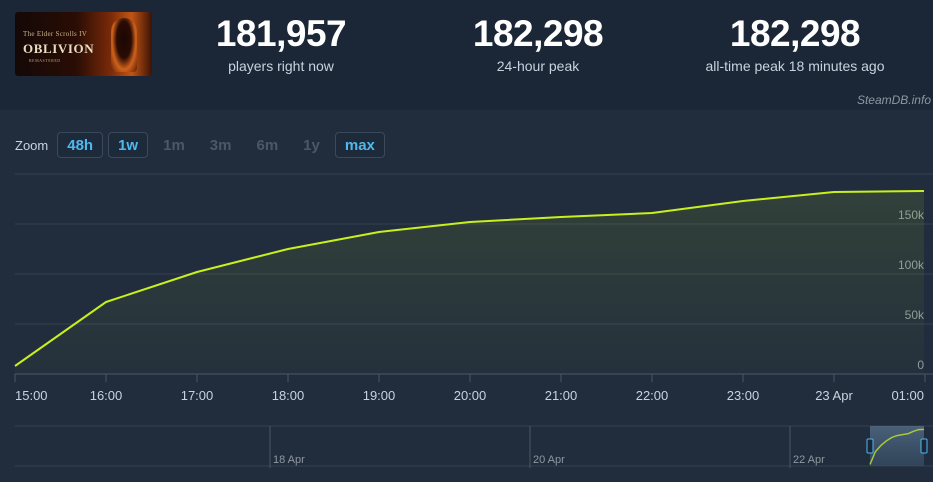  What do you see at coordinates (379, 395) in the screenshot?
I see `x-tick-label: 19:00` at bounding box center [379, 395].